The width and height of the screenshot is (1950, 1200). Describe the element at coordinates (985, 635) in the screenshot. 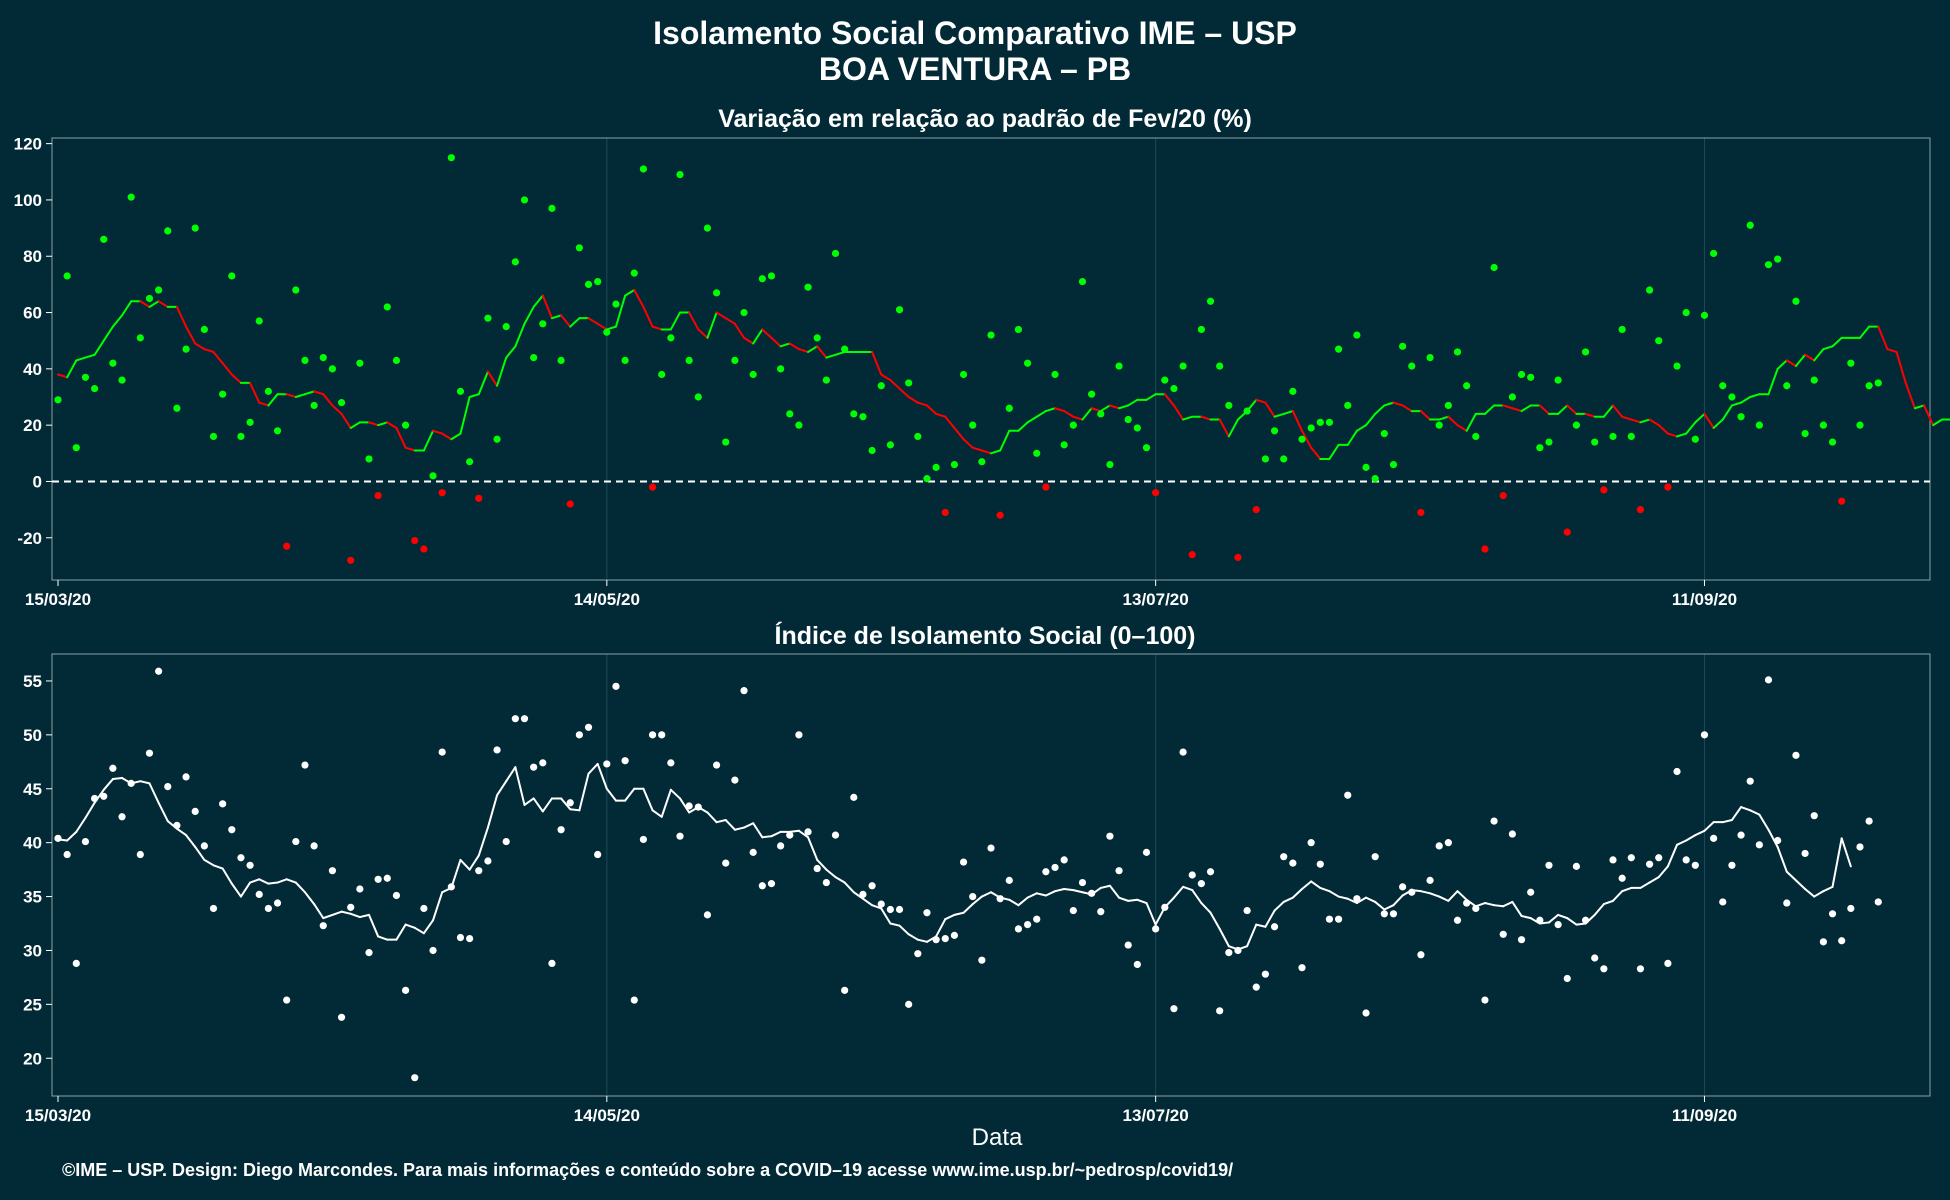

I see `panel2-title: Índice de Isolamento Social (0–100)` at that location.